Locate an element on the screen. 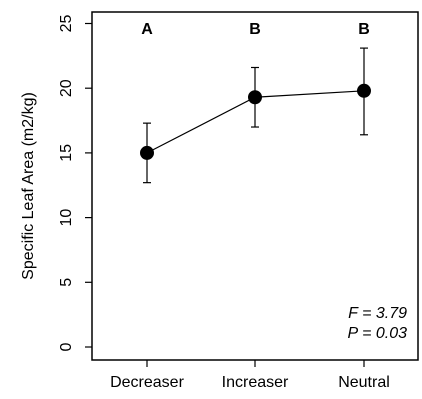 This screenshot has width=422, height=399. y-axis-label: Specific Leaf Area (m2/kg) is located at coordinates (28, 186).